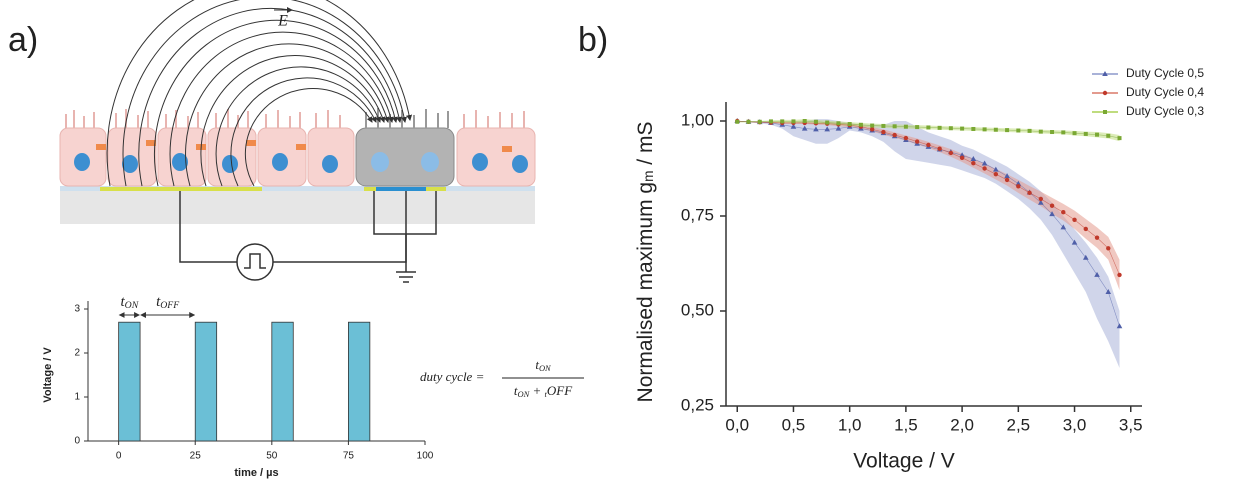 The image size is (1238, 482). Describe the element at coordinates (794, 424) in the screenshot. I see `x-tick-label: 0,5` at that location.